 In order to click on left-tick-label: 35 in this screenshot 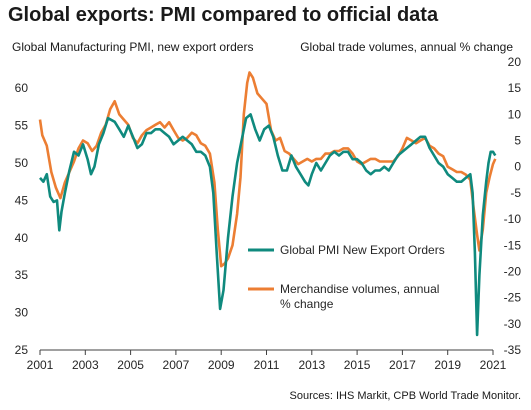, I will do `click(22, 275)`.